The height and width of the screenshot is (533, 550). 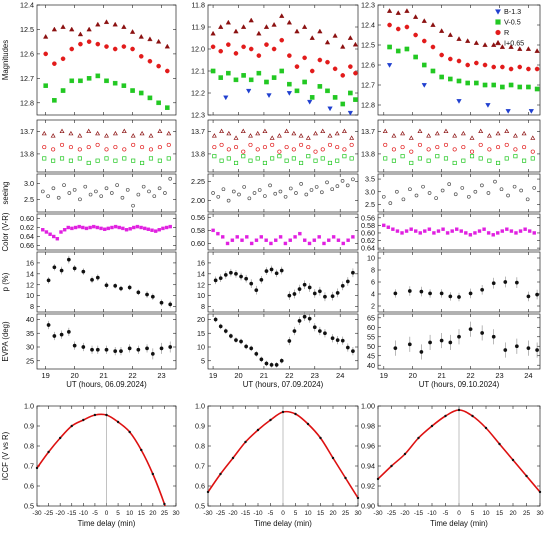 I want to click on y-tick-label: 0.5, so click(x=29, y=506).